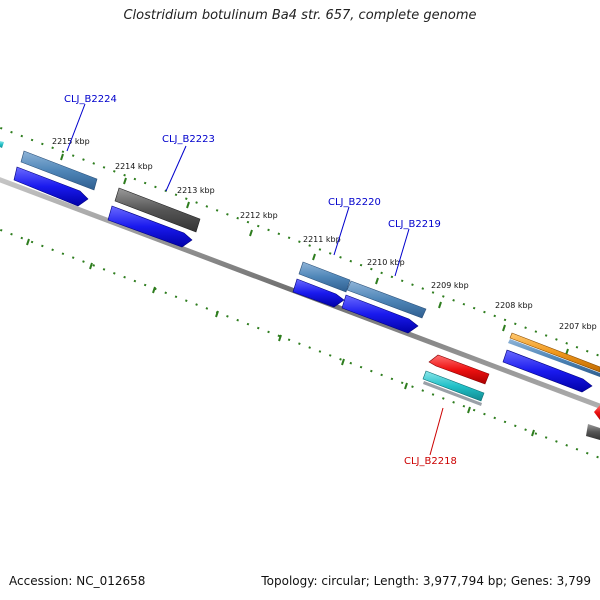 The height and width of the screenshot is (600, 600). I want to click on gene-clj-b2220, so click(321, 284).